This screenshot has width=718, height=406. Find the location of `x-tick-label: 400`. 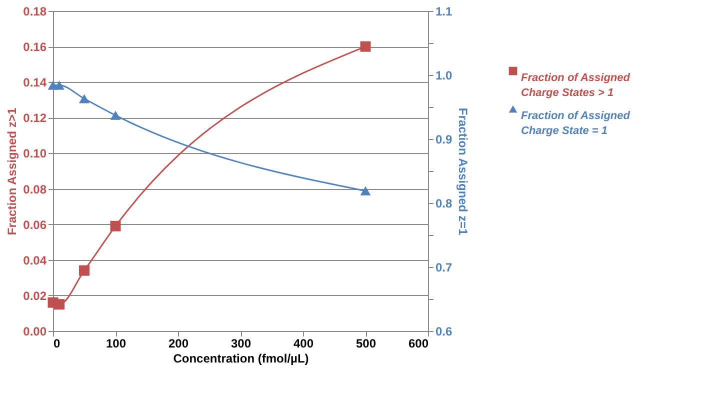

x-tick-label: 400 is located at coordinates (303, 343).